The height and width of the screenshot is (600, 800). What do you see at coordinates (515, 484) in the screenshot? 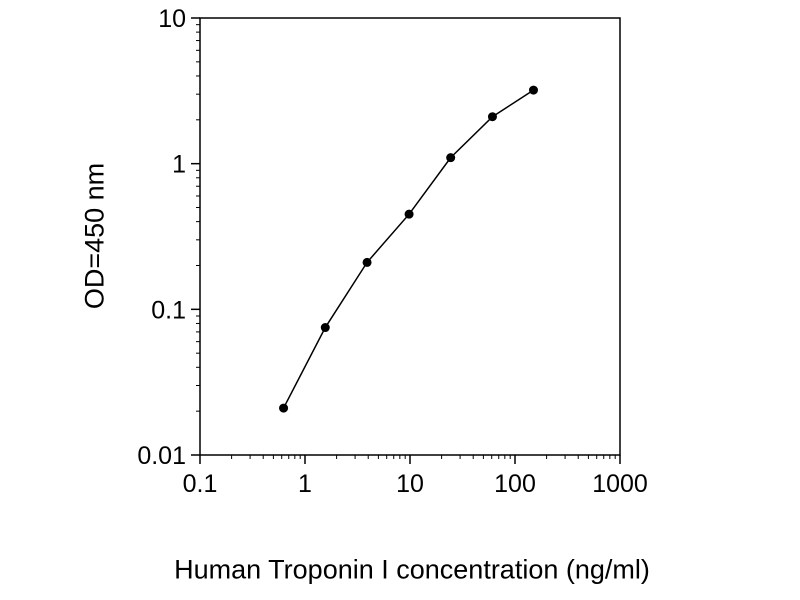
I see `x-tick-label: 100` at bounding box center [515, 484].